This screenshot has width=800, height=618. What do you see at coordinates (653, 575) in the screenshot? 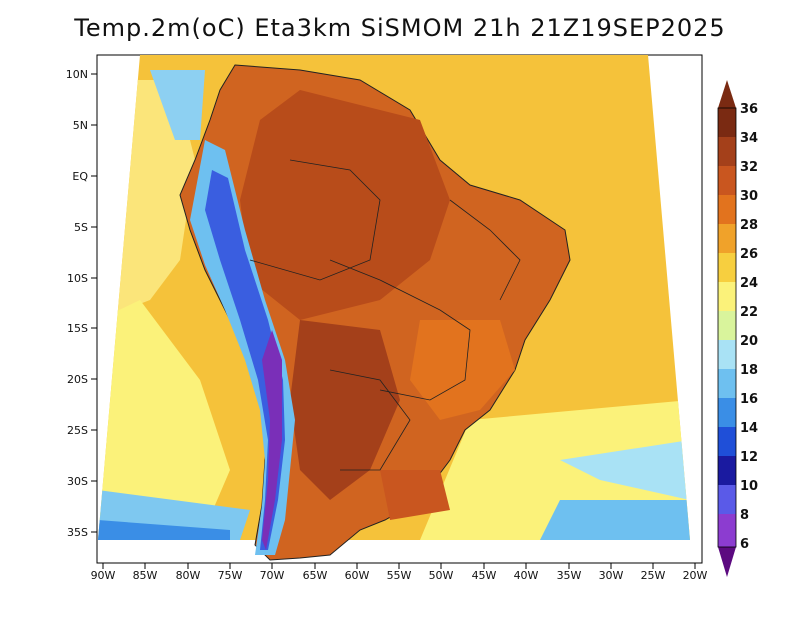
I see `lon-label: 25W` at bounding box center [653, 575].